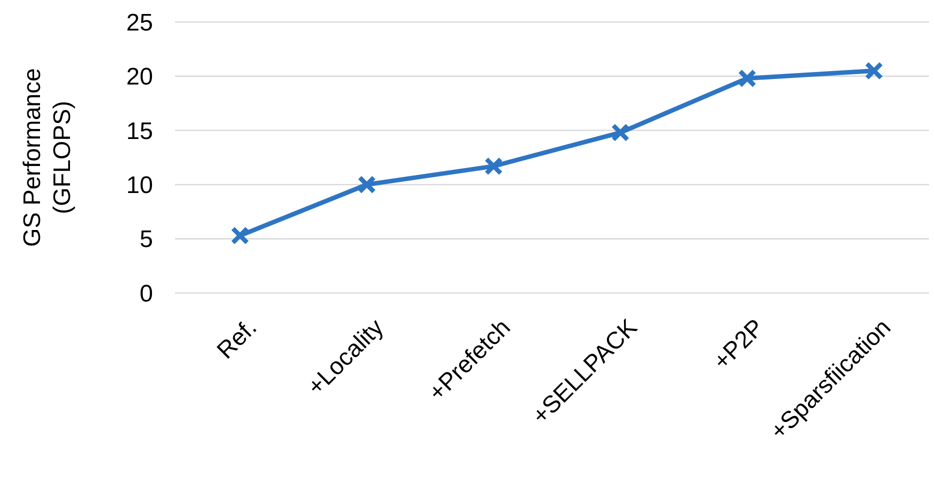  What do you see at coordinates (146, 294) in the screenshot?
I see `y-tick-label: 0` at bounding box center [146, 294].